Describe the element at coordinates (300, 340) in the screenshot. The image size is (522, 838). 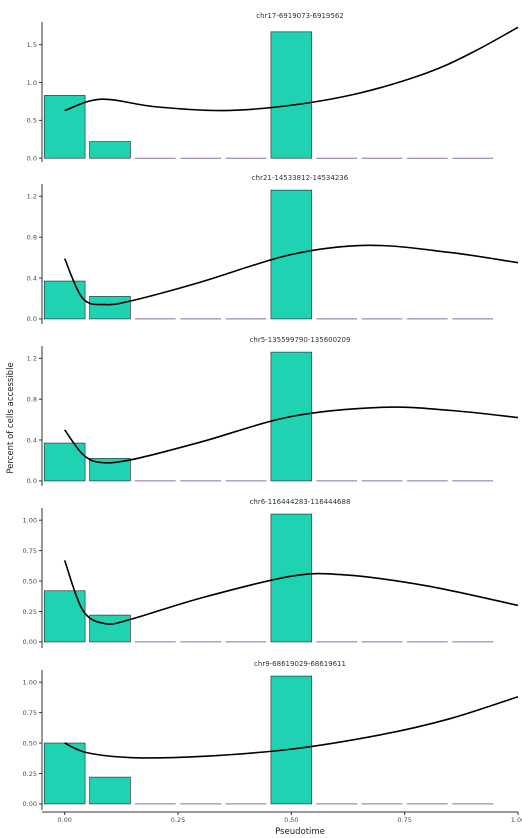
I see `panel-title: chr5-135599790-135600209` at that location.